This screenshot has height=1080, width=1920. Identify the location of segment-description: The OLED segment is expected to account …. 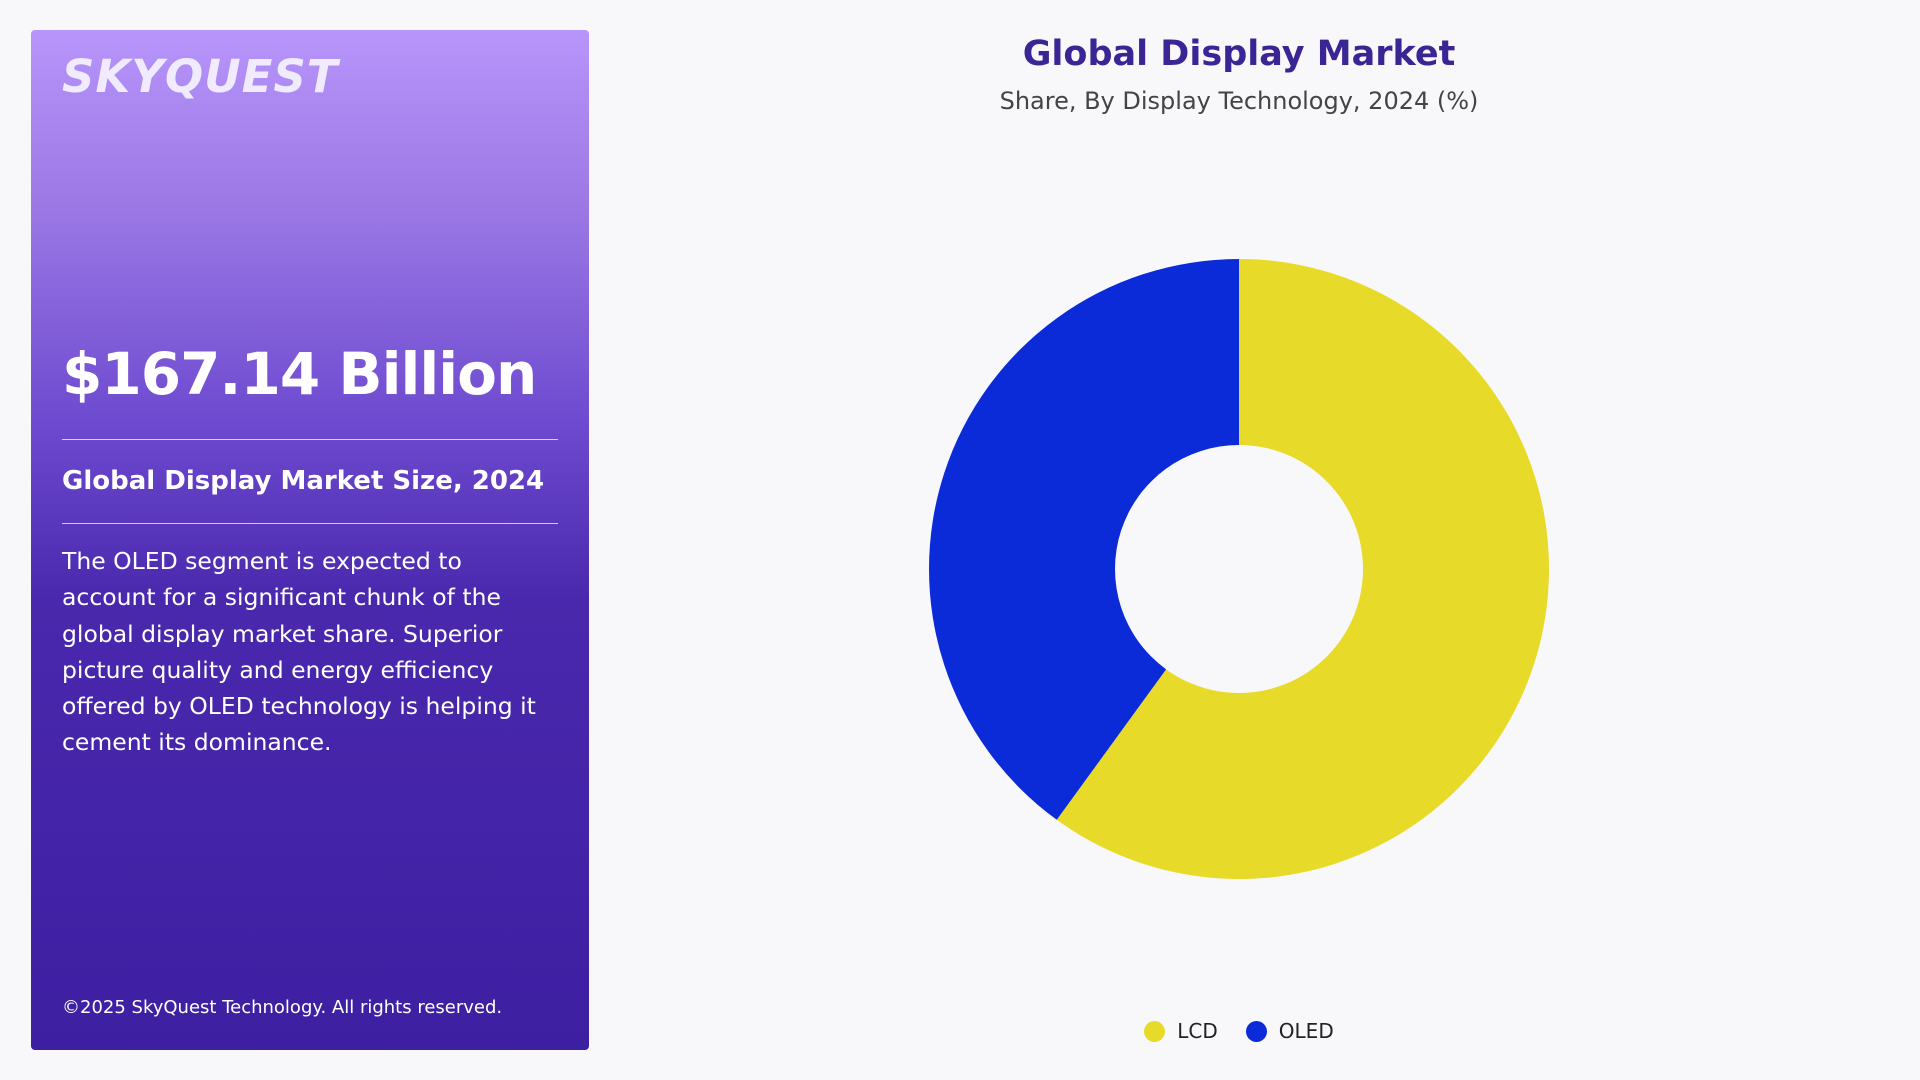
(299, 652).